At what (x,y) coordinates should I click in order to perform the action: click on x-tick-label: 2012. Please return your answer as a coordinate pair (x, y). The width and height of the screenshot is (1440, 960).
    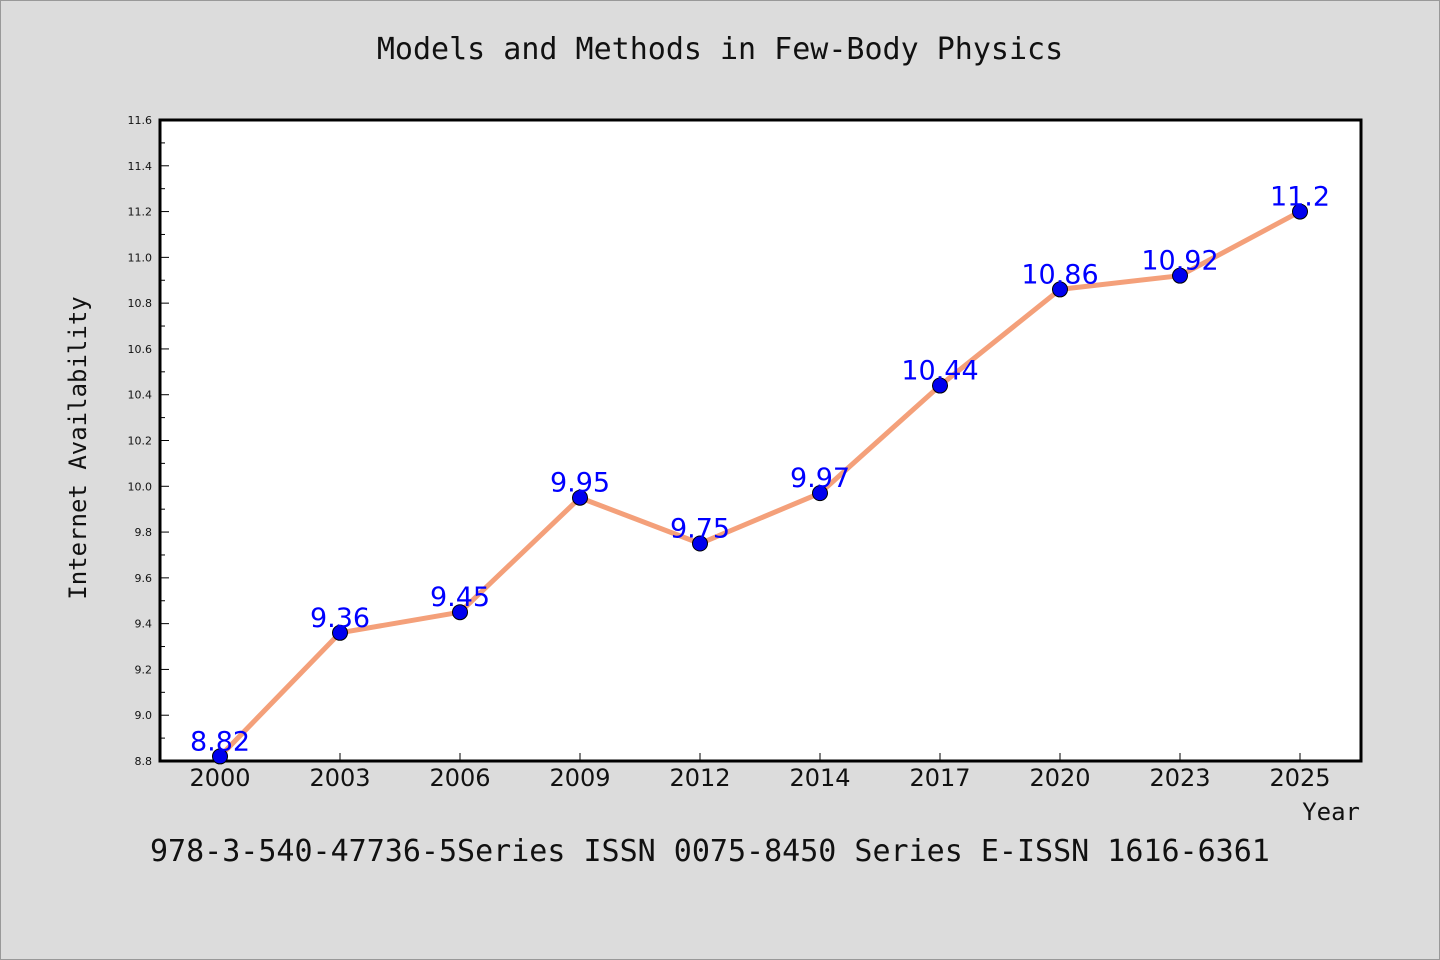
    Looking at the image, I should click on (699, 778).